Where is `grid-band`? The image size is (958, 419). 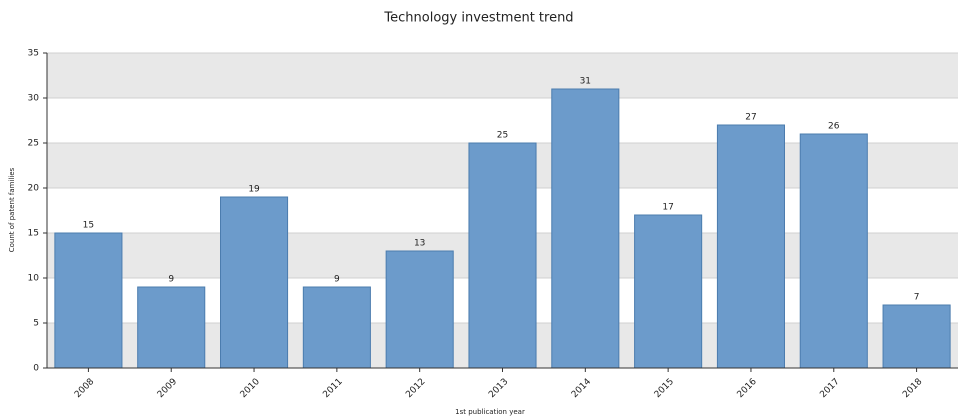 grid-band is located at coordinates (502, 75).